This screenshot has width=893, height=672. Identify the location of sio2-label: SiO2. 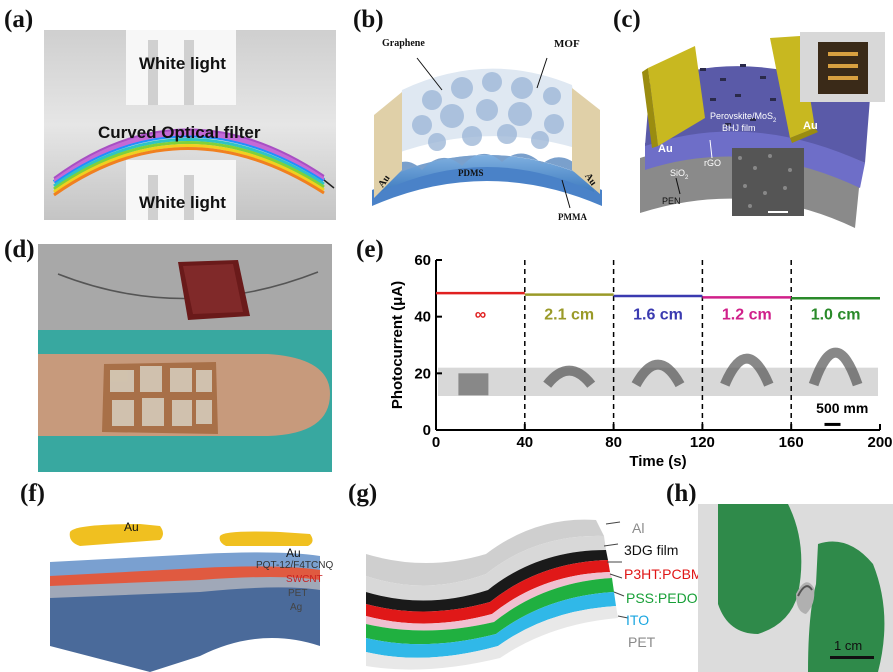
(679, 174).